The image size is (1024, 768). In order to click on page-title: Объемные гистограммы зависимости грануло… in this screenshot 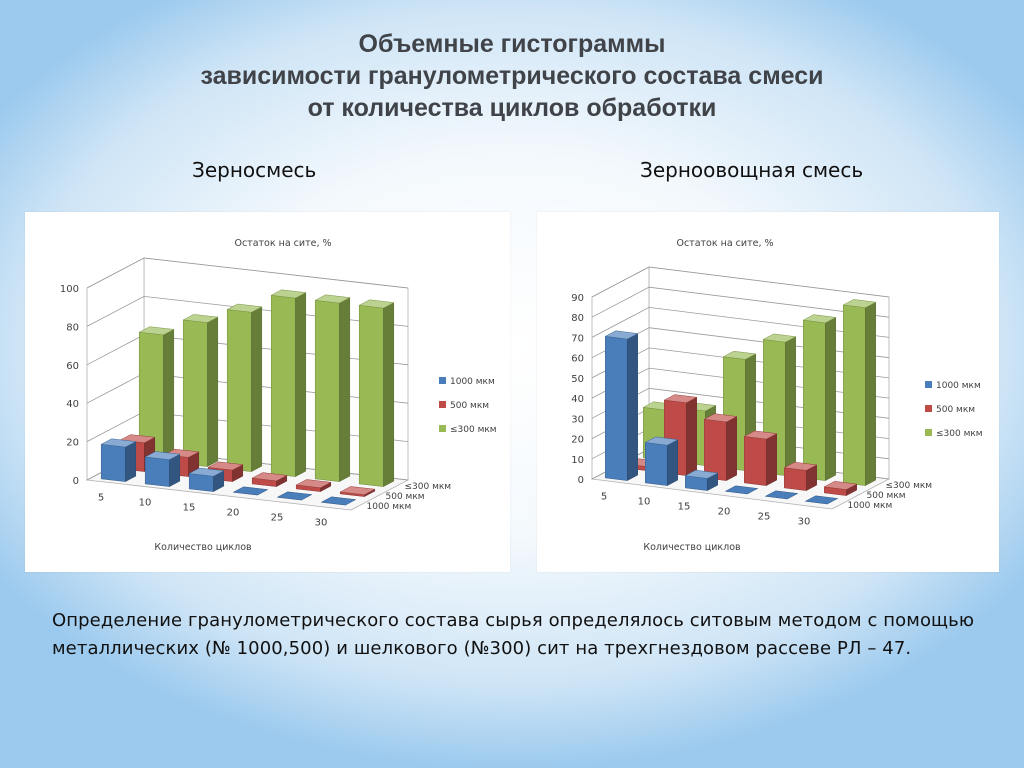, I will do `click(512, 76)`.